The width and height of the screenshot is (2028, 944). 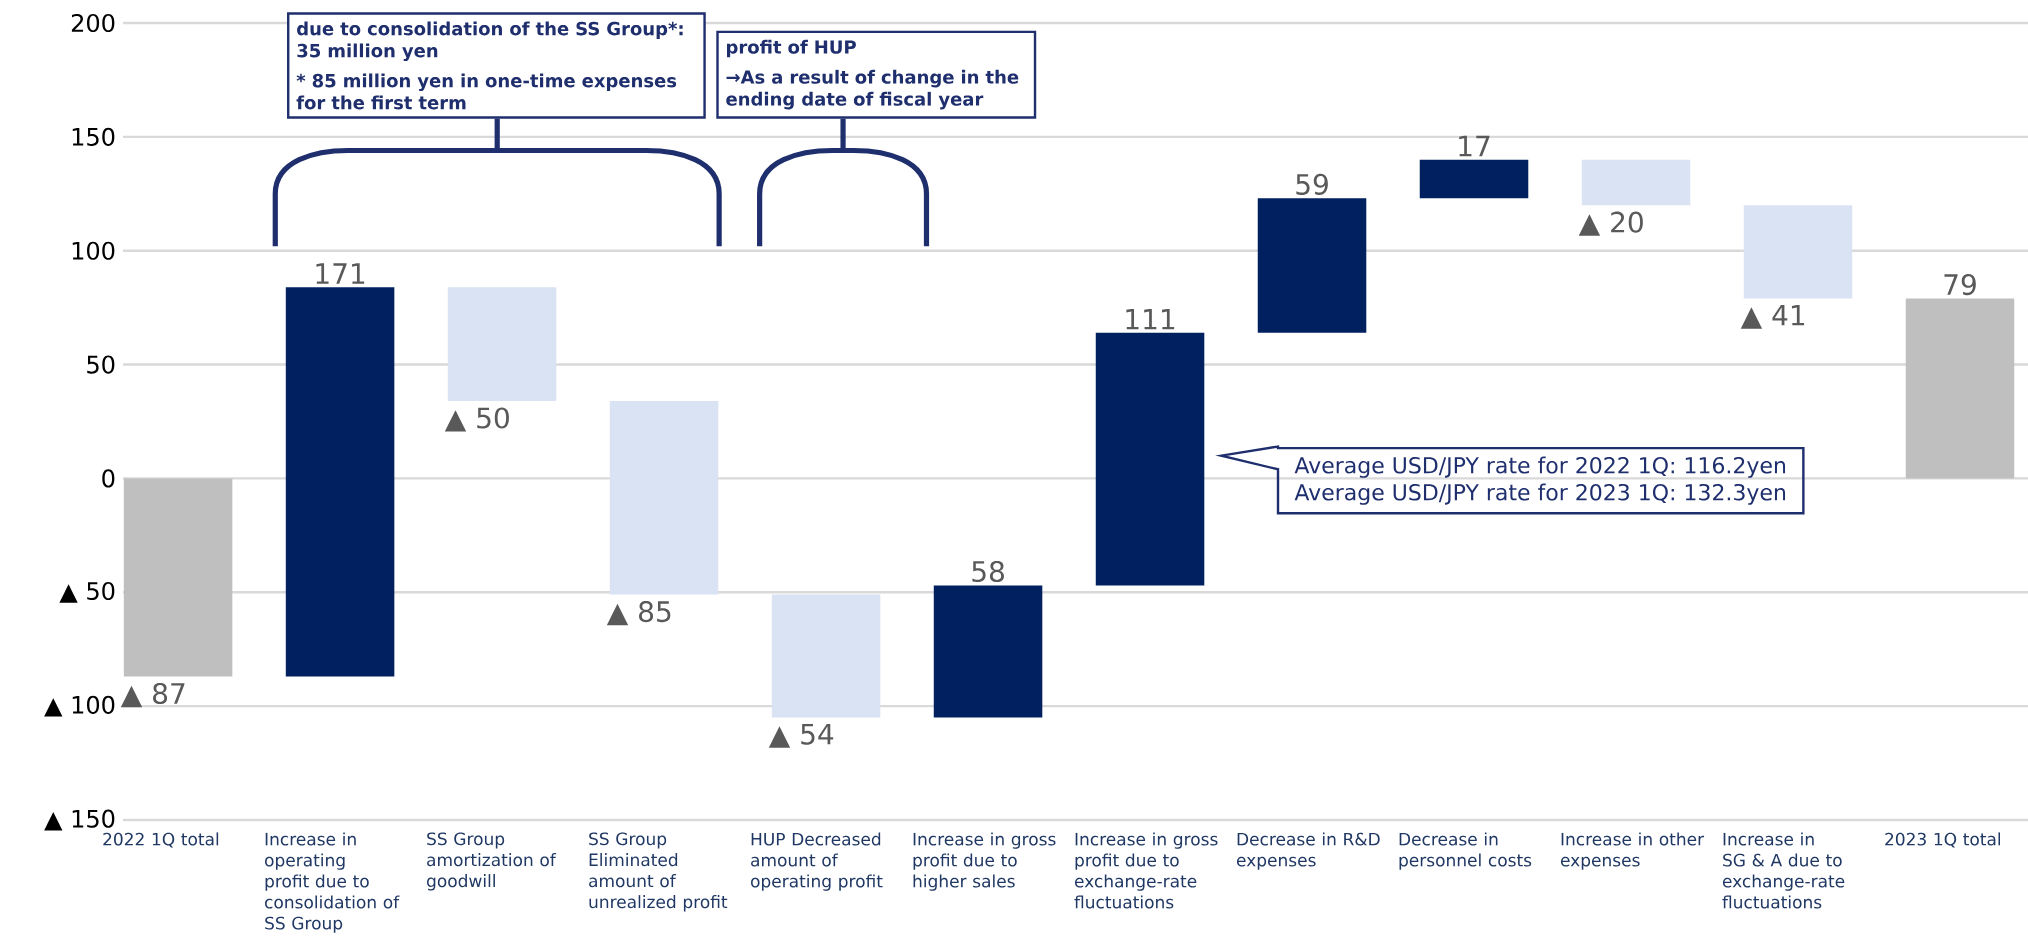 What do you see at coordinates (476, 419) in the screenshot?
I see `data-label: ▲ 50` at bounding box center [476, 419].